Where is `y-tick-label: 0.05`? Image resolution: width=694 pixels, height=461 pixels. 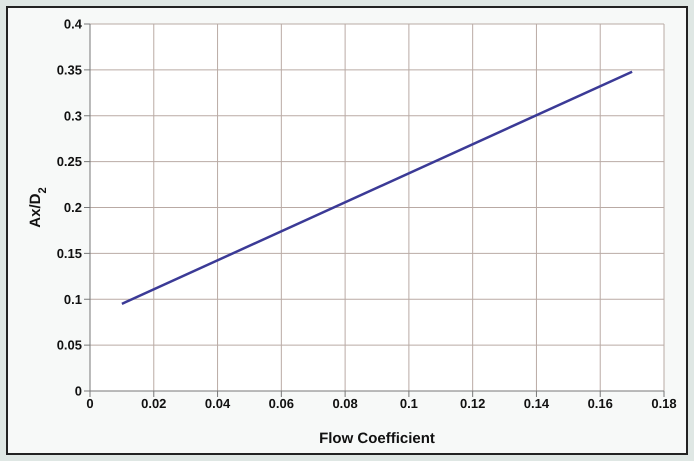 y-tick-label: 0.05 is located at coordinates (69, 345).